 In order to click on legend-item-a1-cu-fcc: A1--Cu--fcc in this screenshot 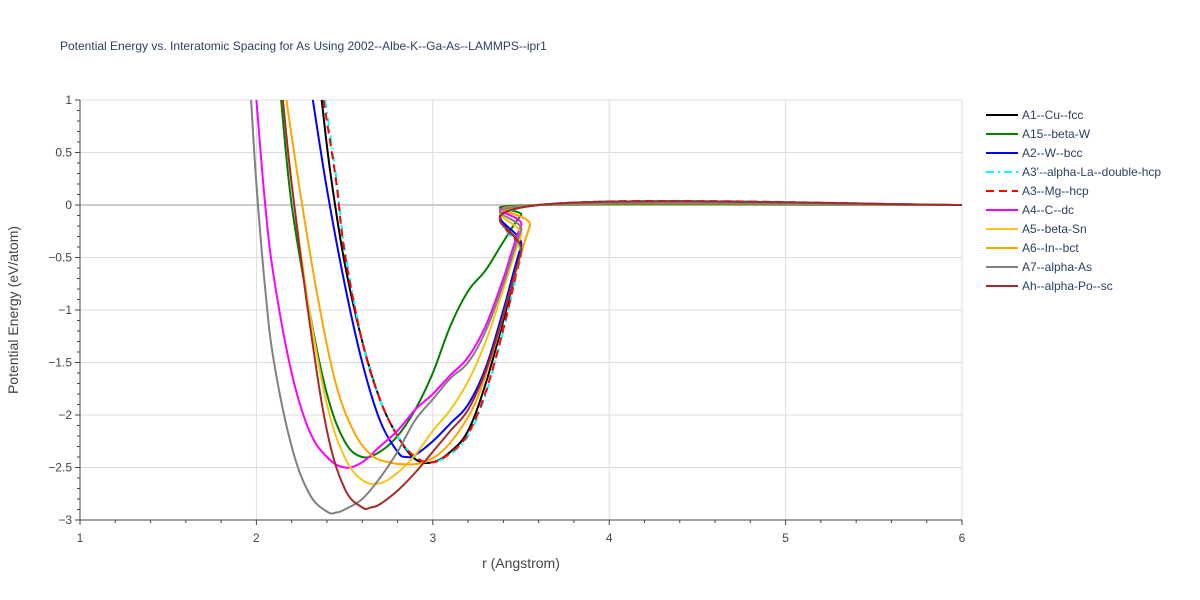, I will do `click(1034, 115)`.